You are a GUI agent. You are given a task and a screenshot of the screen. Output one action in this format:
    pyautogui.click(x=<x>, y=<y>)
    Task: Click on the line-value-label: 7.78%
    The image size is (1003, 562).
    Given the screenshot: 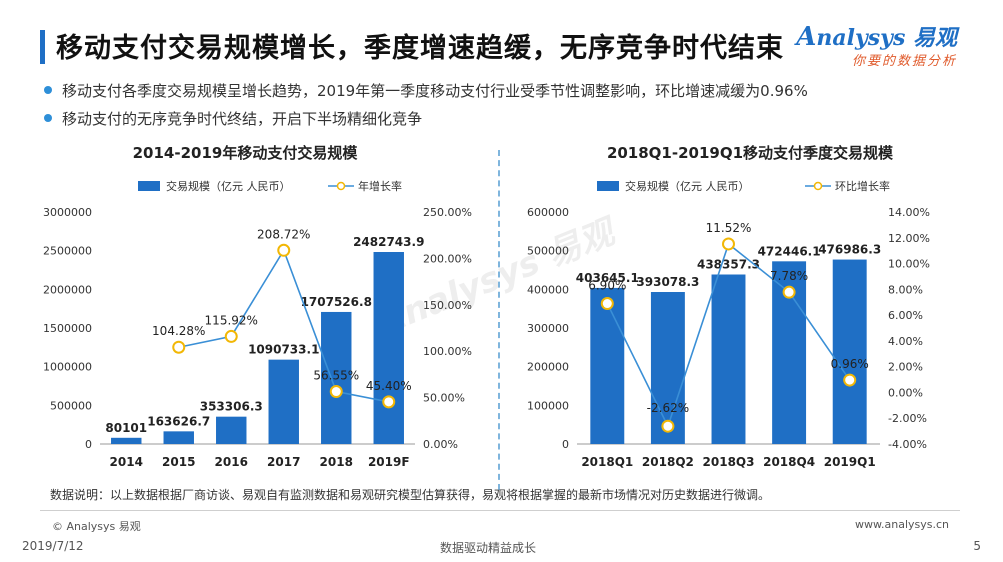 What is the action you would take?
    pyautogui.click(x=789, y=276)
    